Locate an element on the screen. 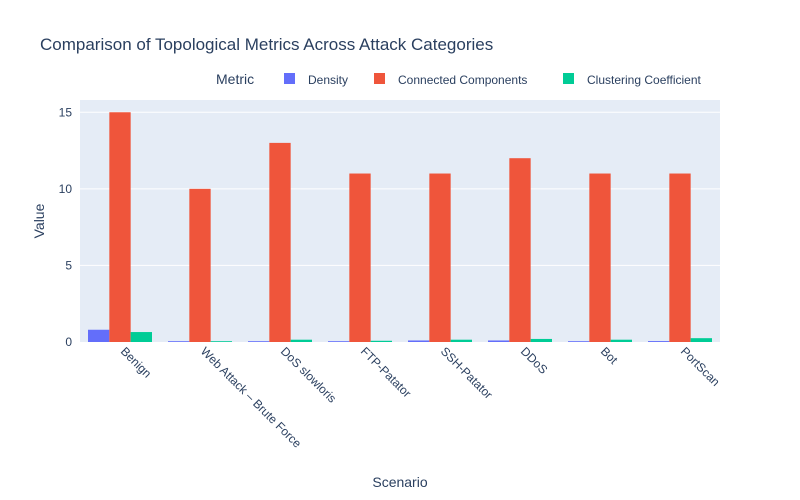 This screenshot has height=500, width=800. y-tick-label: 10 is located at coordinates (66, 189).